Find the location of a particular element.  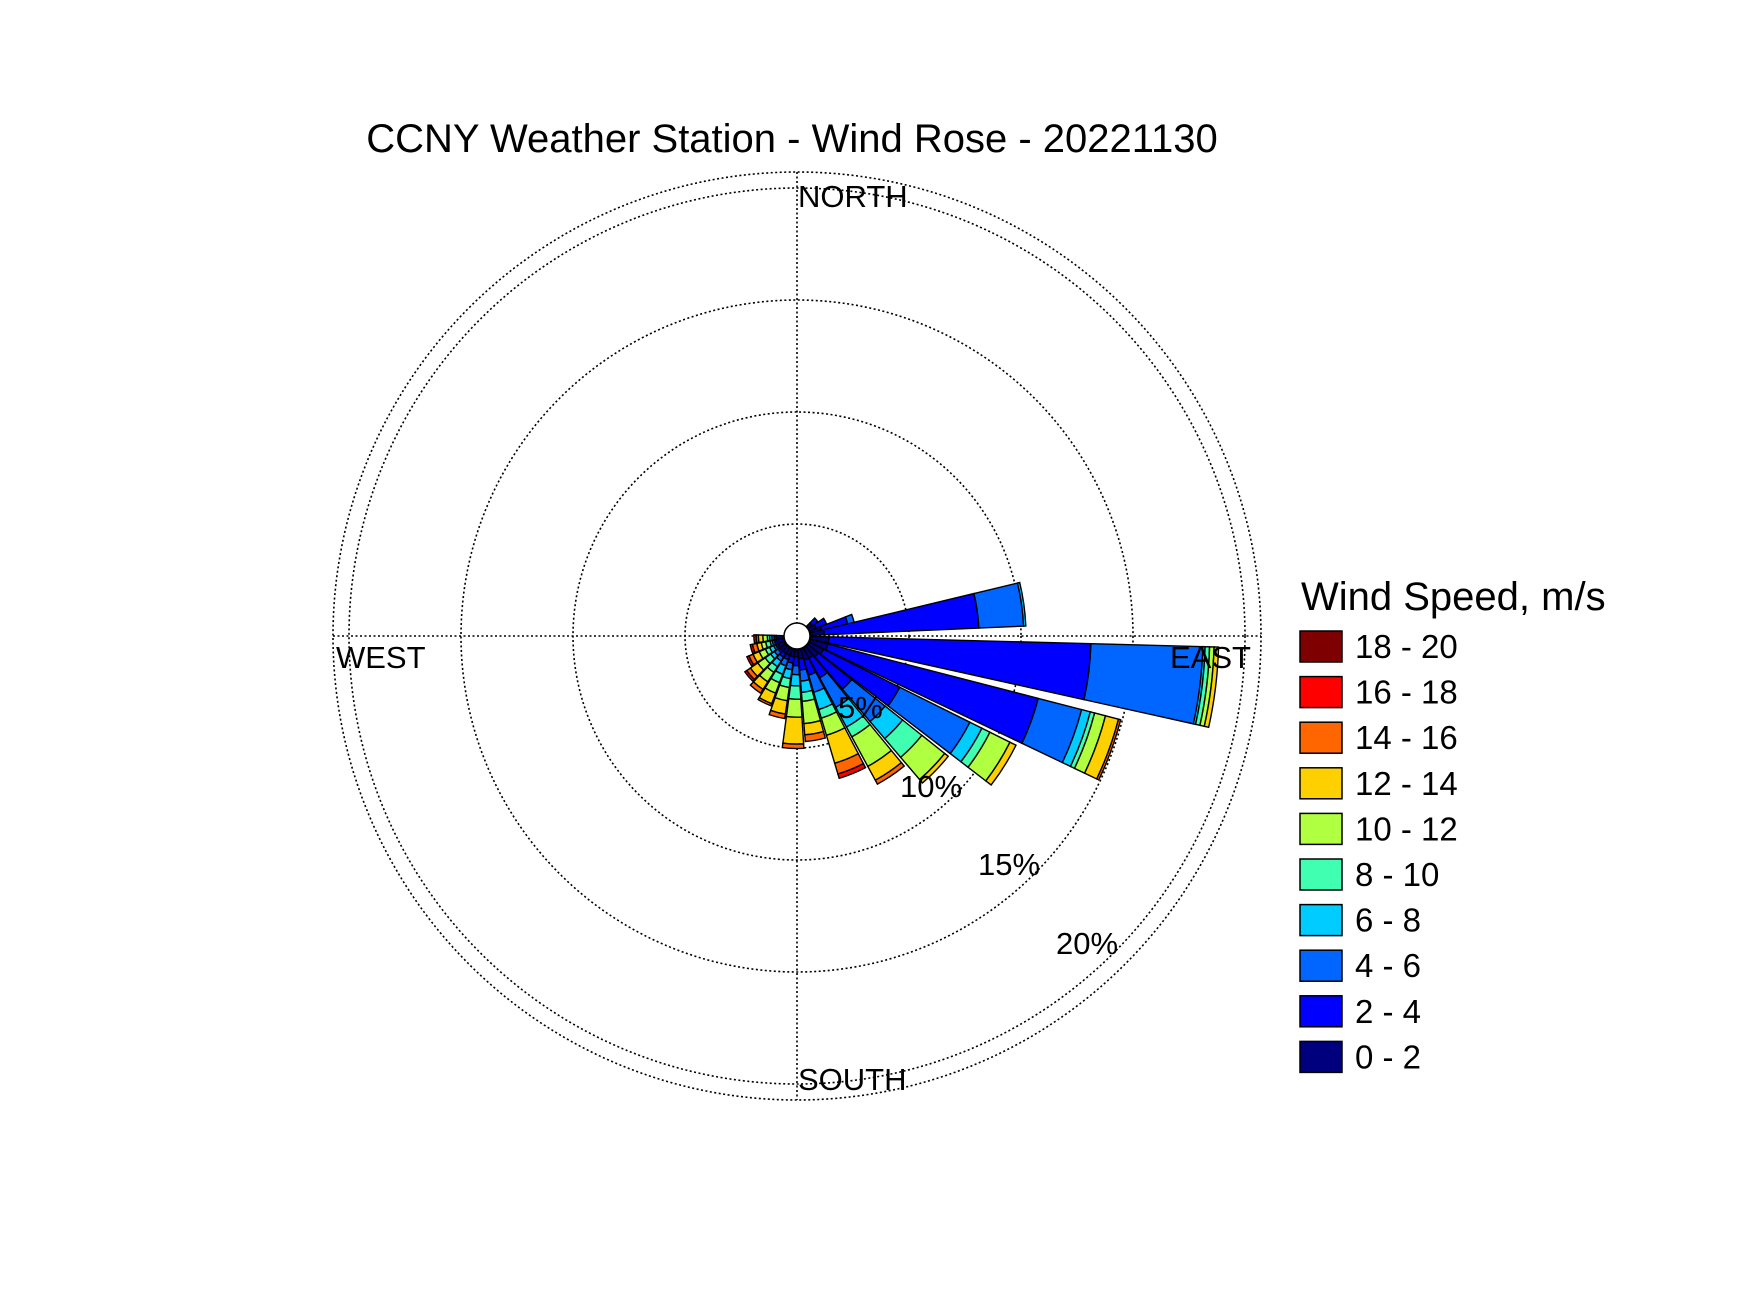

sector-110deg is located at coordinates (965, 709).